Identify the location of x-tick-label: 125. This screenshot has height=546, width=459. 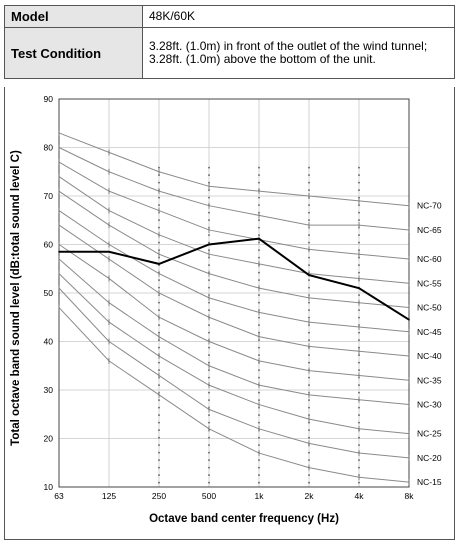
(109, 496).